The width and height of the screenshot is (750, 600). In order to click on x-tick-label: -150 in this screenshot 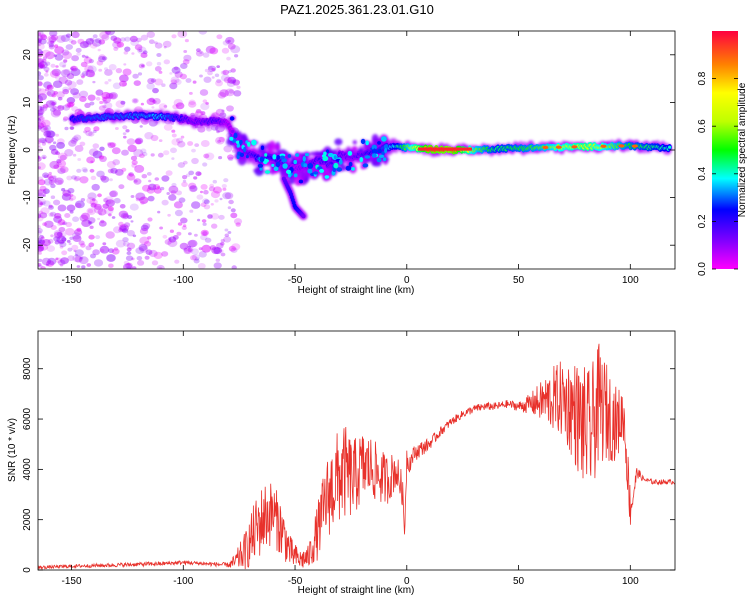, I will do `click(72, 280)`.